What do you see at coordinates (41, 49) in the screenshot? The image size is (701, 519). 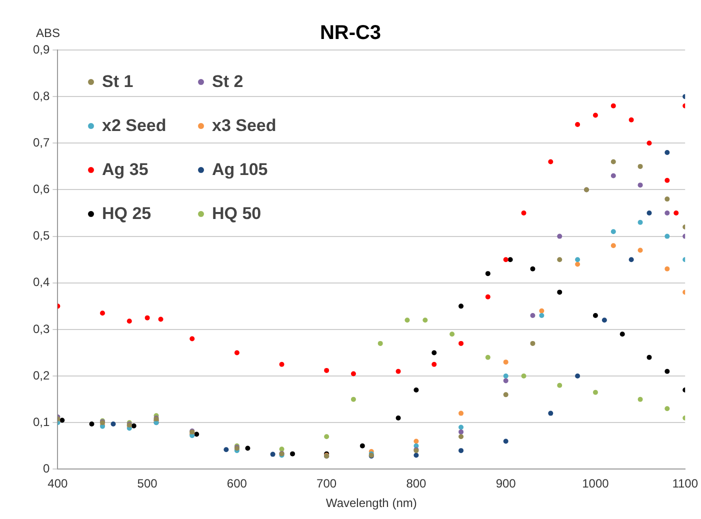 I see `y-tick-label: 0,9` at bounding box center [41, 49].